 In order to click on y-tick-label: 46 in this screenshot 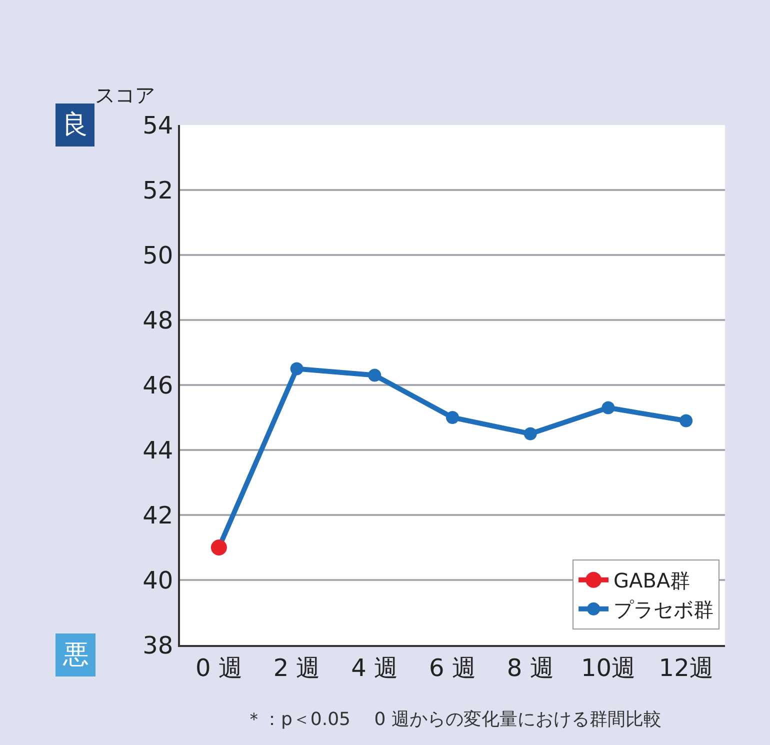, I will do `click(158, 385)`.